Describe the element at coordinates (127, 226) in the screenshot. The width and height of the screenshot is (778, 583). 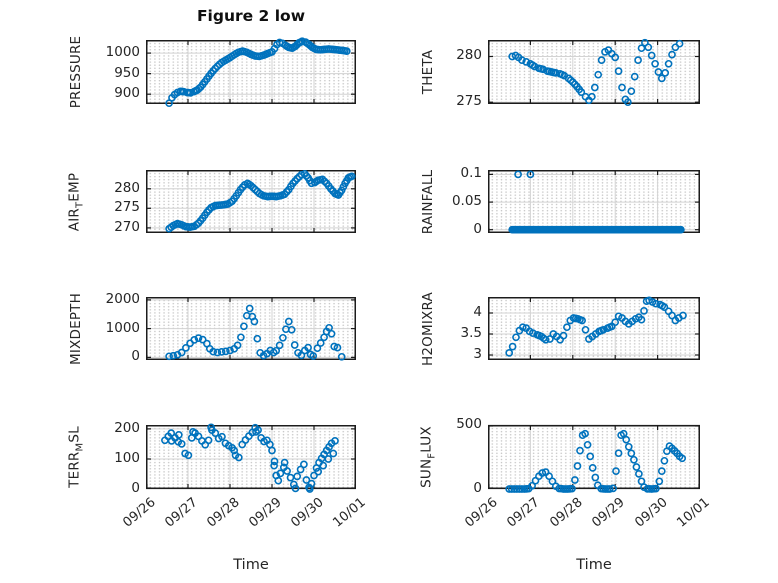
I see `y-tick-label-airtemp: 270` at that location.